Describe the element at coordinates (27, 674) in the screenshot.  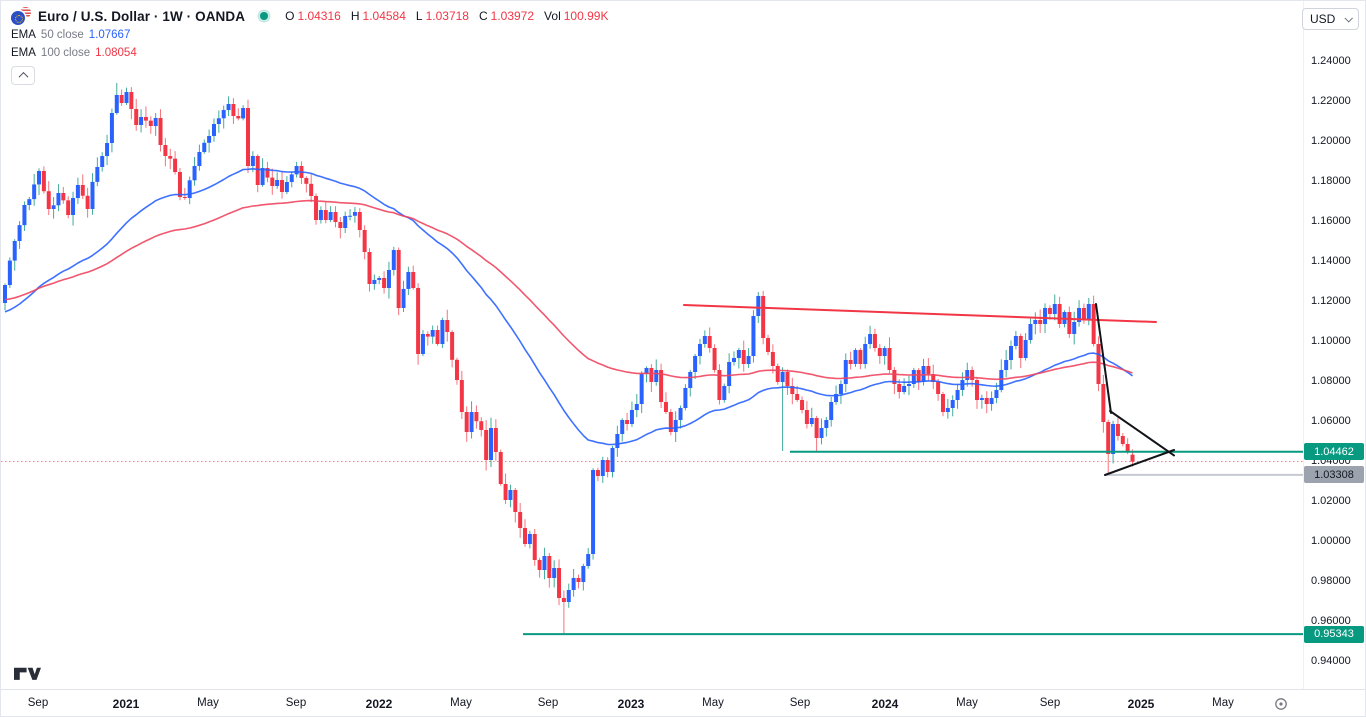
I see `tradingview-logo` at that location.